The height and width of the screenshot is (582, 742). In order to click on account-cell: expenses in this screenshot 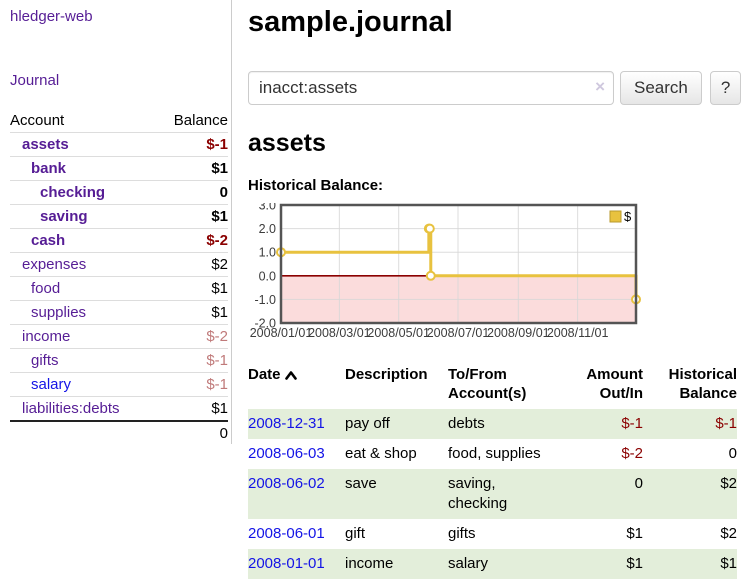, I will do `click(83, 265)`.